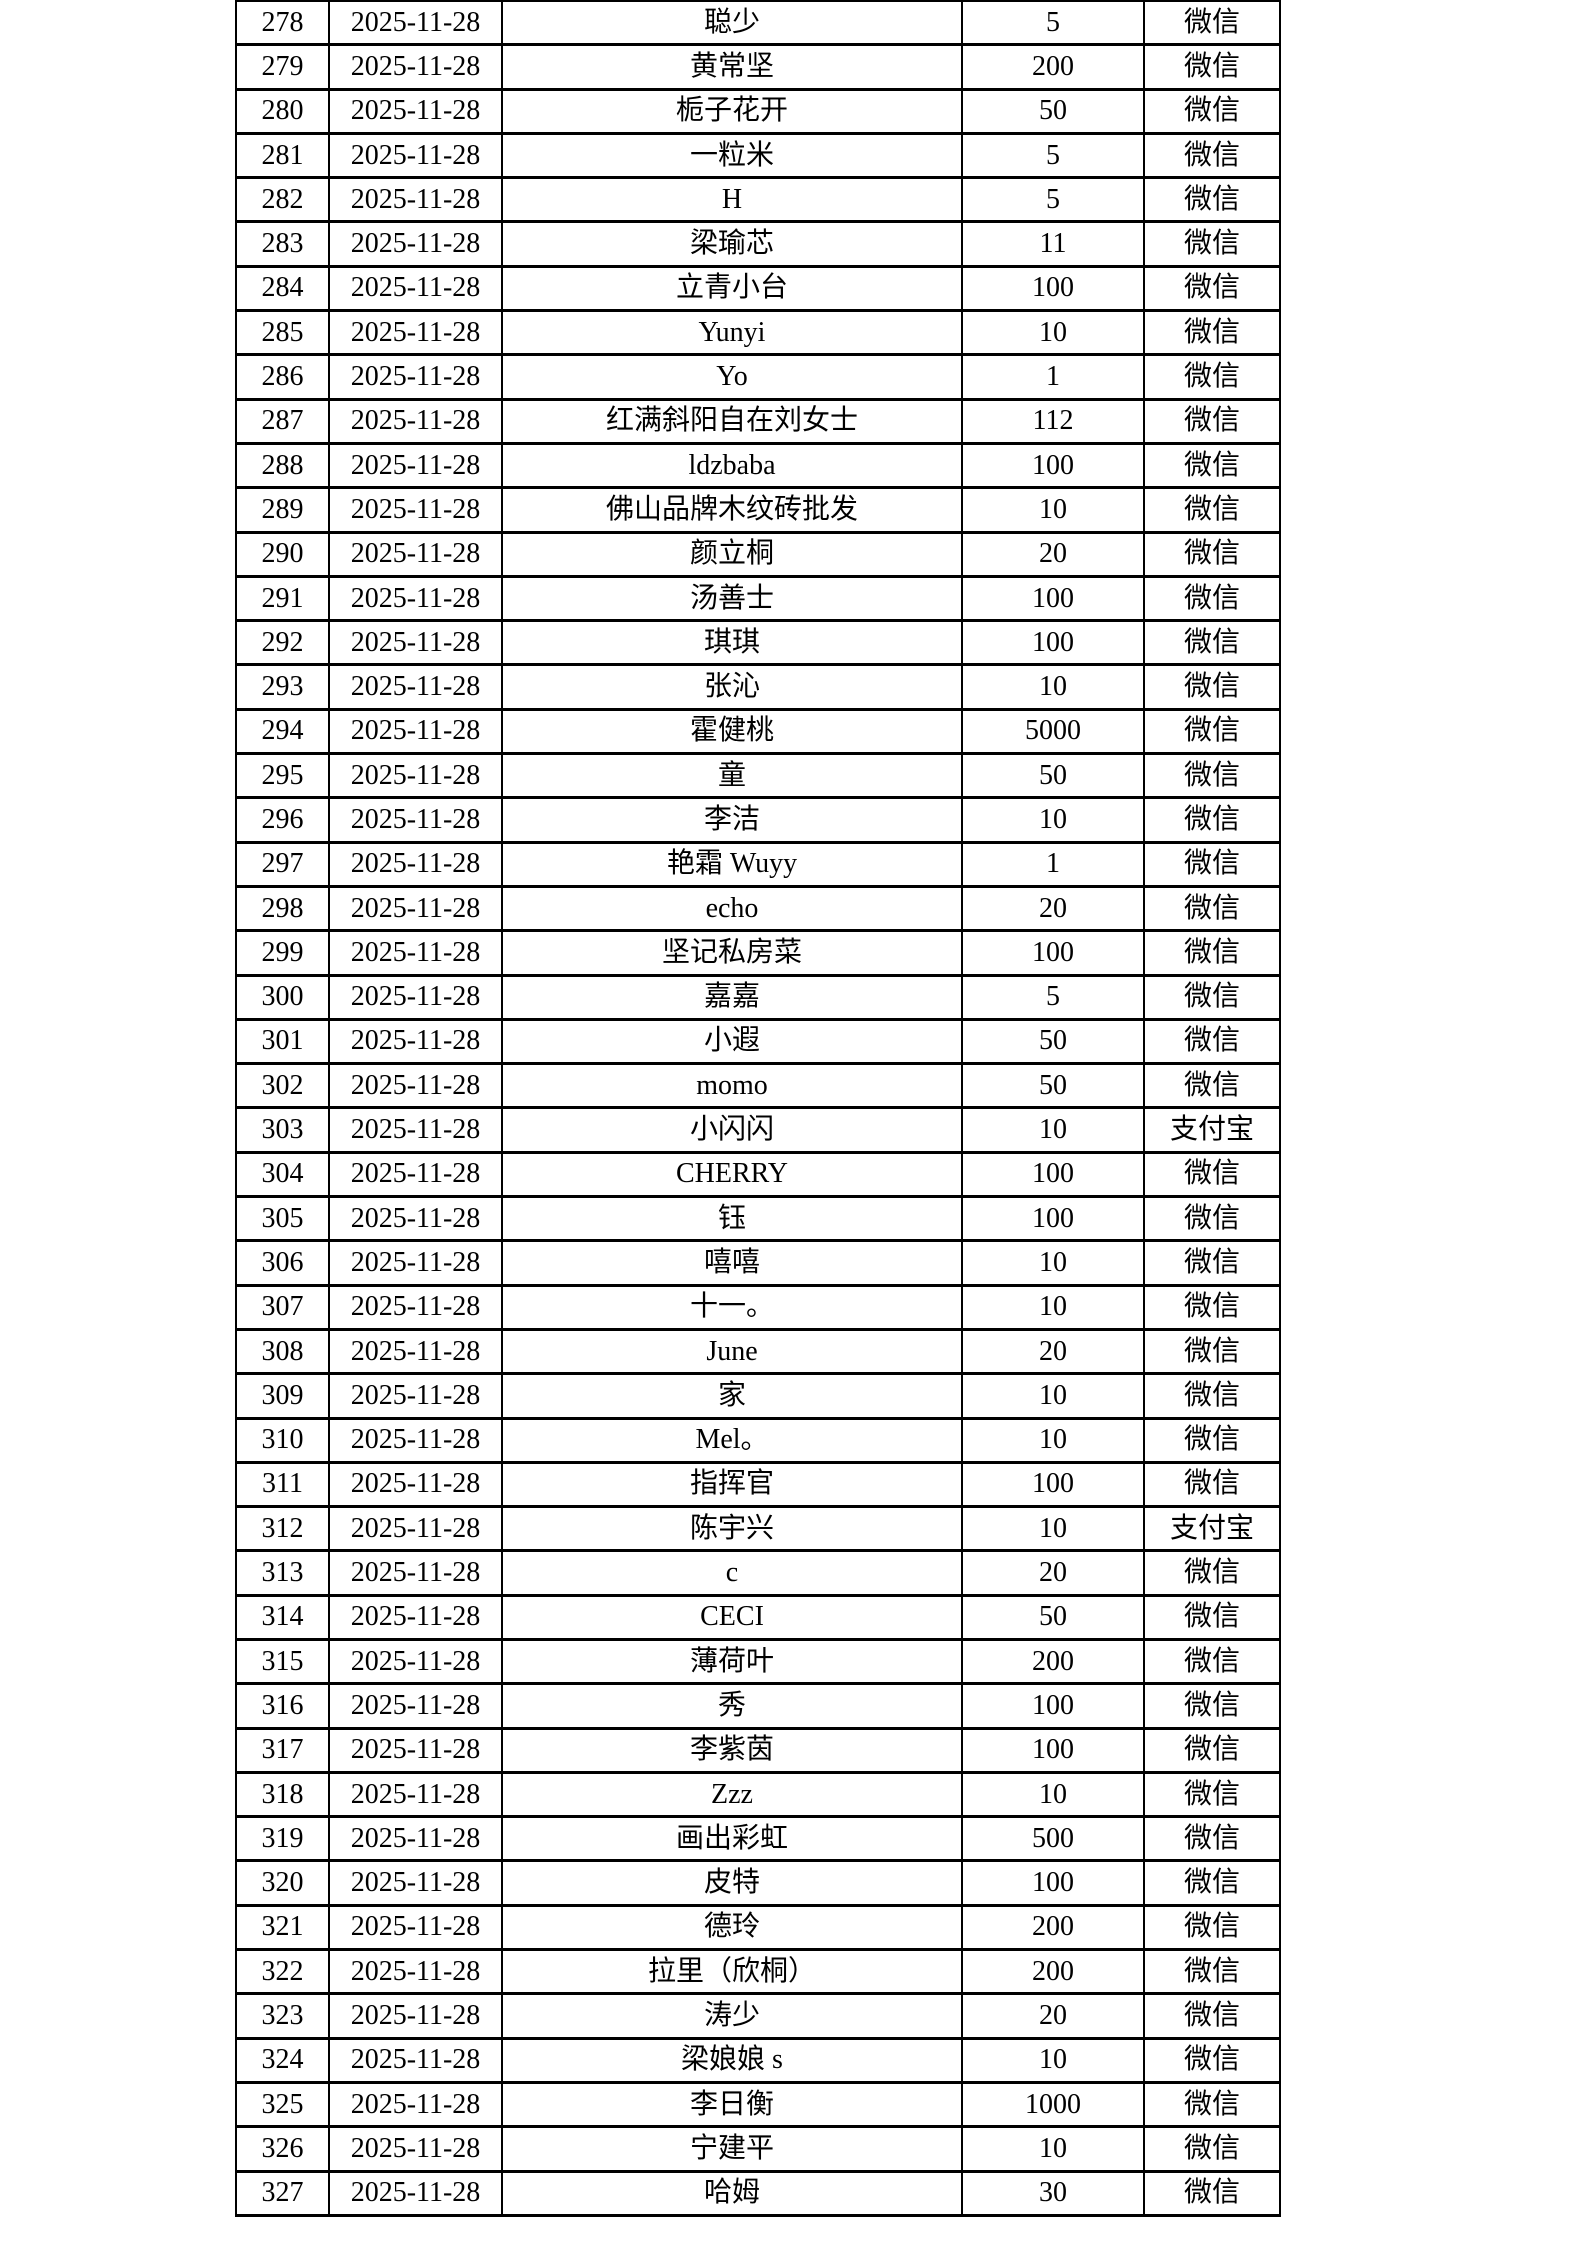 Image resolution: width=1587 pixels, height=2245 pixels. I want to click on cell-payer-name: 涛少, so click(732, 2016).